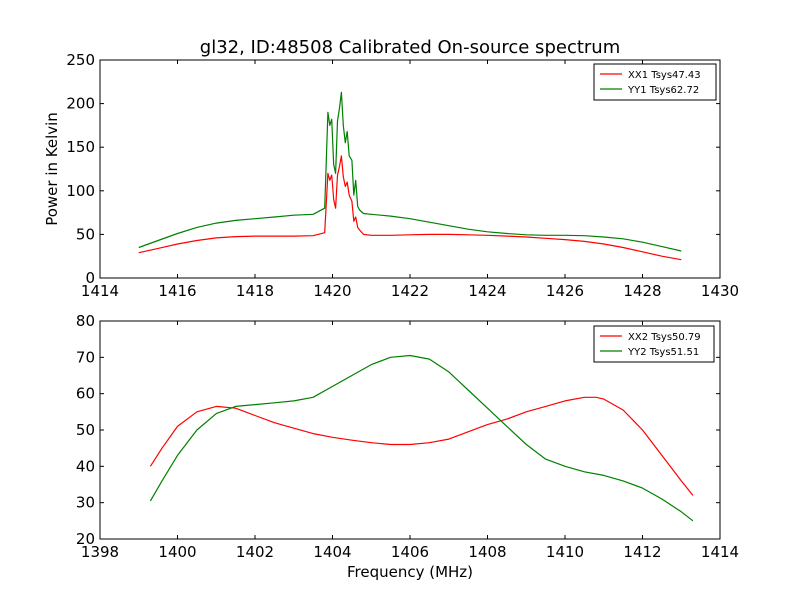  Describe the element at coordinates (80, 147) in the screenshot. I see `top-ytick-label: 150` at that location.